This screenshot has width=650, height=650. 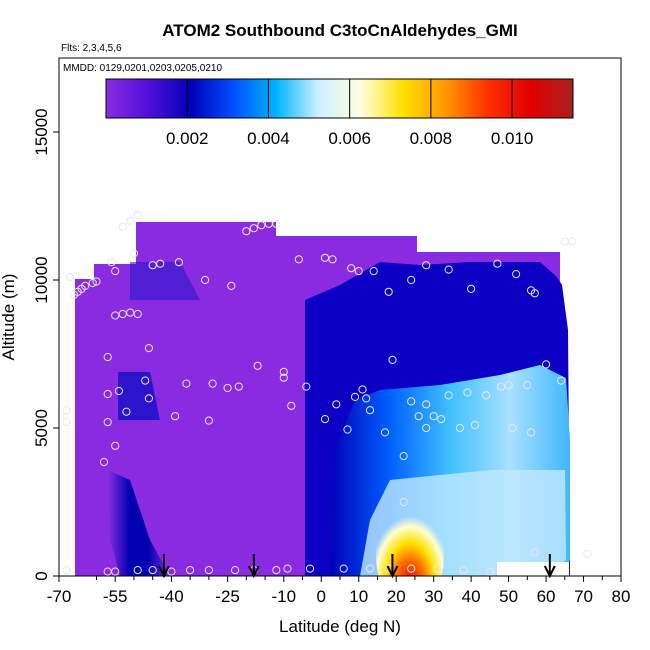 What do you see at coordinates (339, 98) in the screenshot?
I see `colorbar-gradient` at bounding box center [339, 98].